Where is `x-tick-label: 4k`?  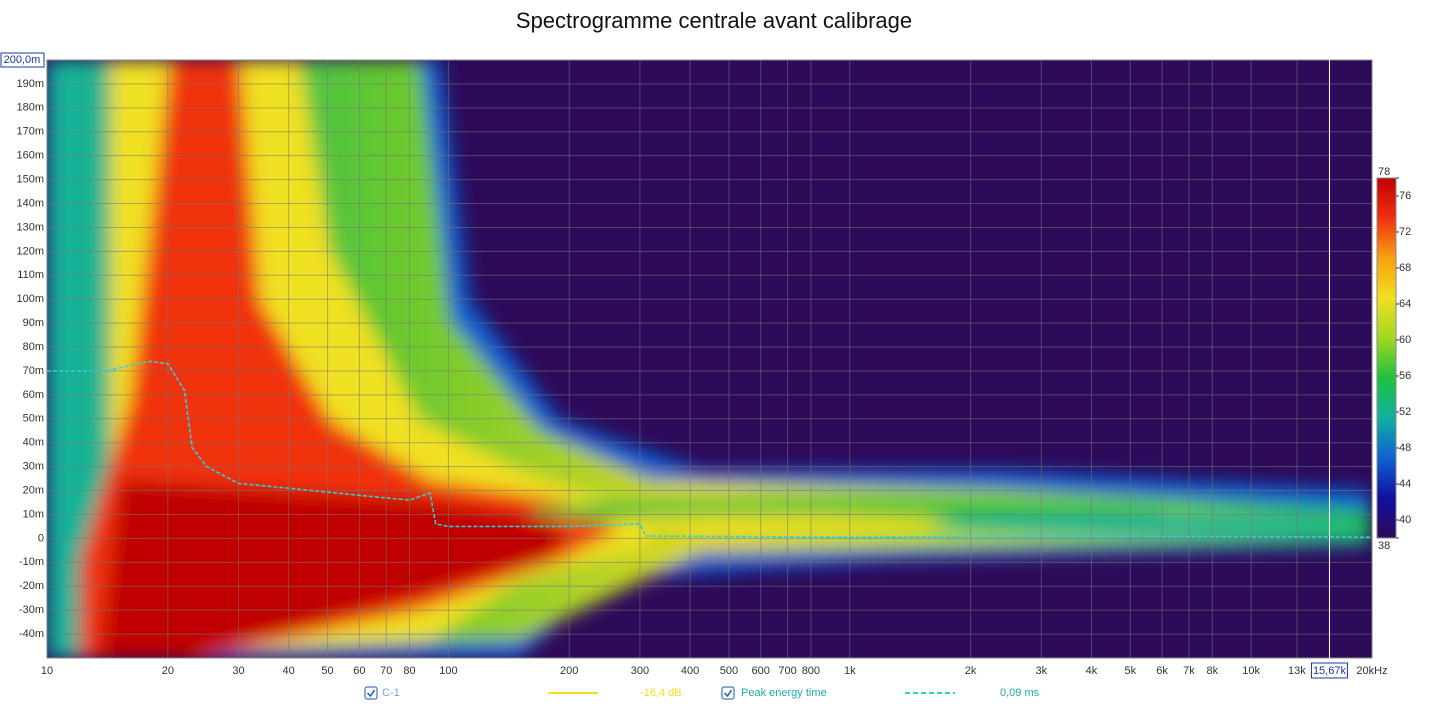 x-tick-label: 4k is located at coordinates (1092, 671).